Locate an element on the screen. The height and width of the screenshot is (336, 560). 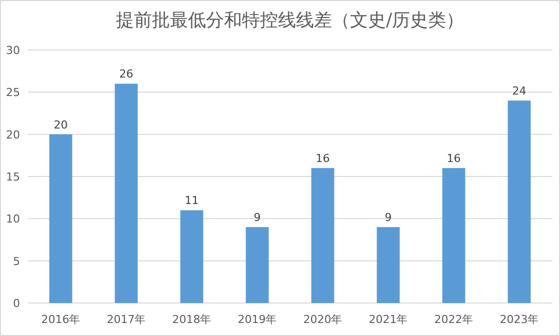
y-tick-label: 10 is located at coordinates (13, 219).